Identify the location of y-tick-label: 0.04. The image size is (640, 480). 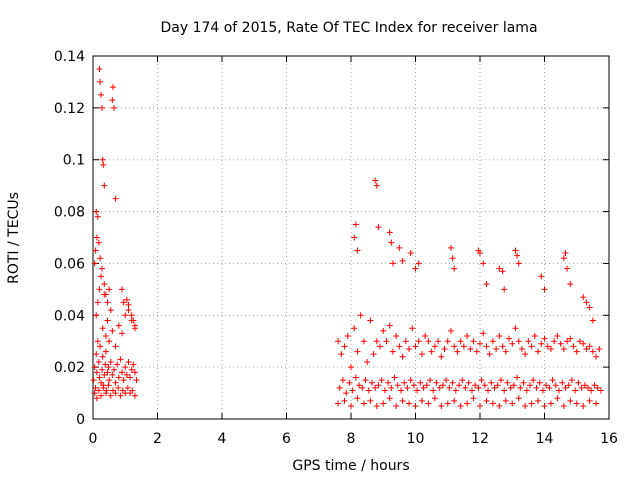
(69, 316).